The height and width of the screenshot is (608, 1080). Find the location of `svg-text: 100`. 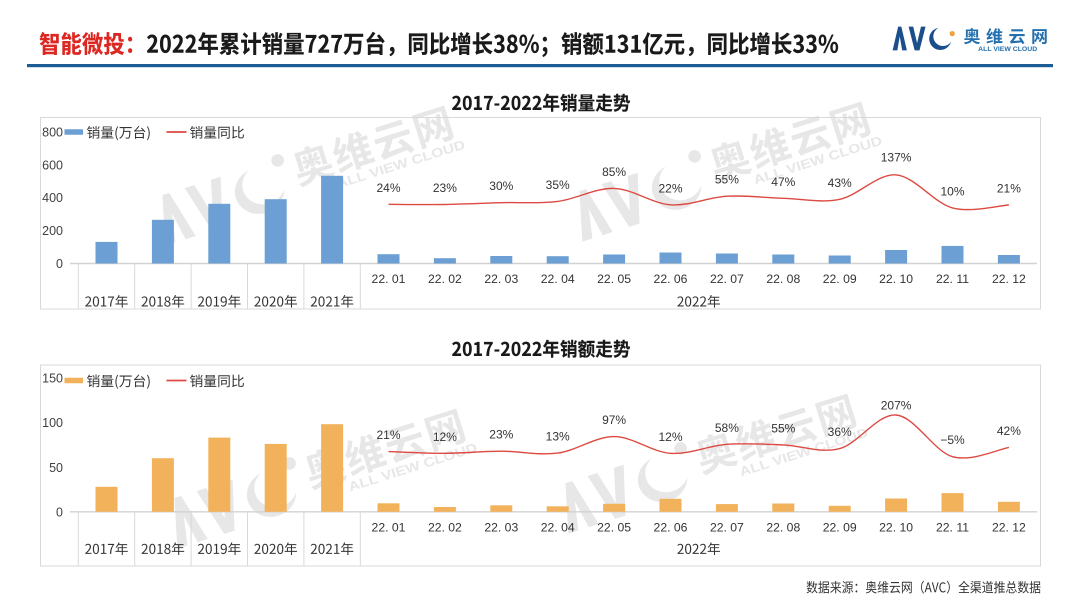

svg-text: 100 is located at coordinates (52, 423).